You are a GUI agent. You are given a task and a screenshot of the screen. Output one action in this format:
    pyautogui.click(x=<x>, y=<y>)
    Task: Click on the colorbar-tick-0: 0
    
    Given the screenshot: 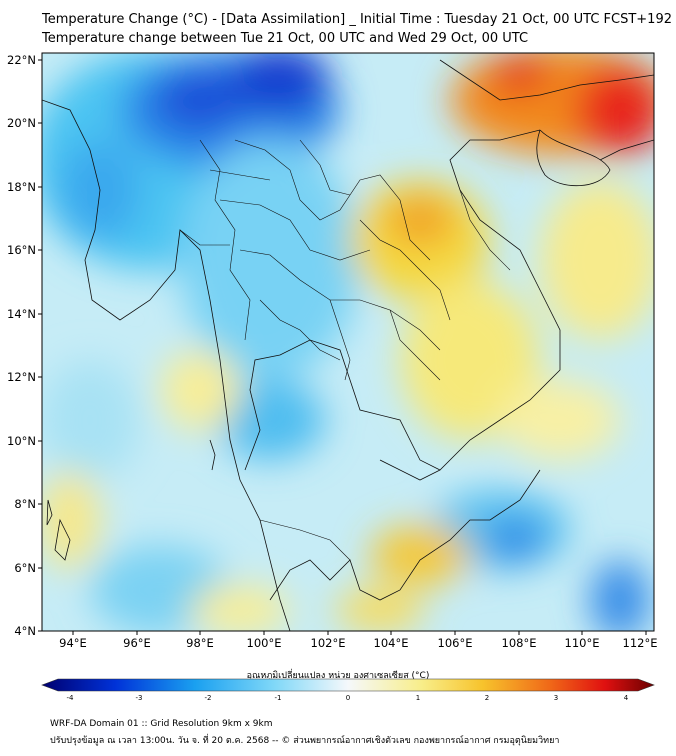 What is the action you would take?
    pyautogui.click(x=348, y=698)
    